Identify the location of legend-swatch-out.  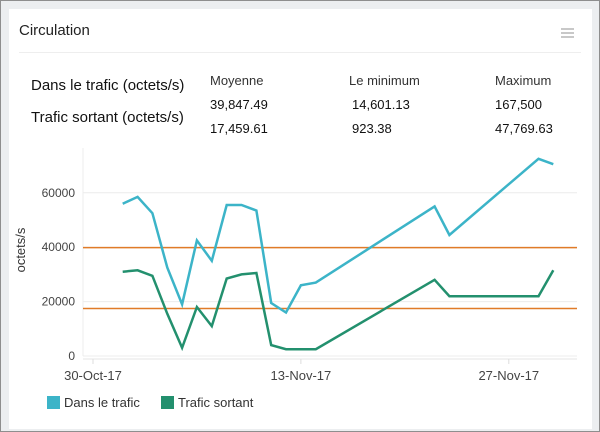
(167, 402).